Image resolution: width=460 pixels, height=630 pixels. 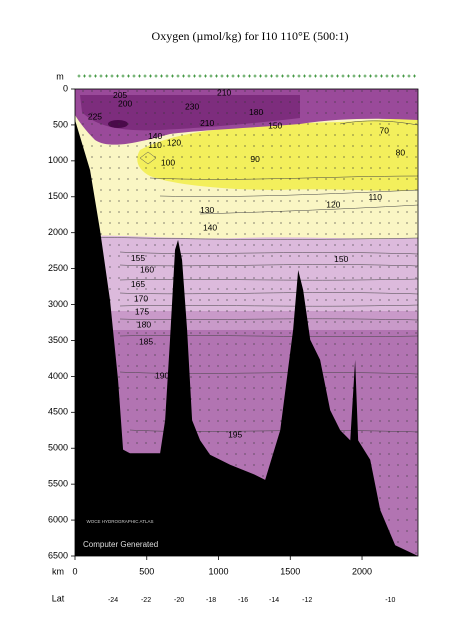 I want to click on y-tick-label: 1500, so click(x=58, y=196).